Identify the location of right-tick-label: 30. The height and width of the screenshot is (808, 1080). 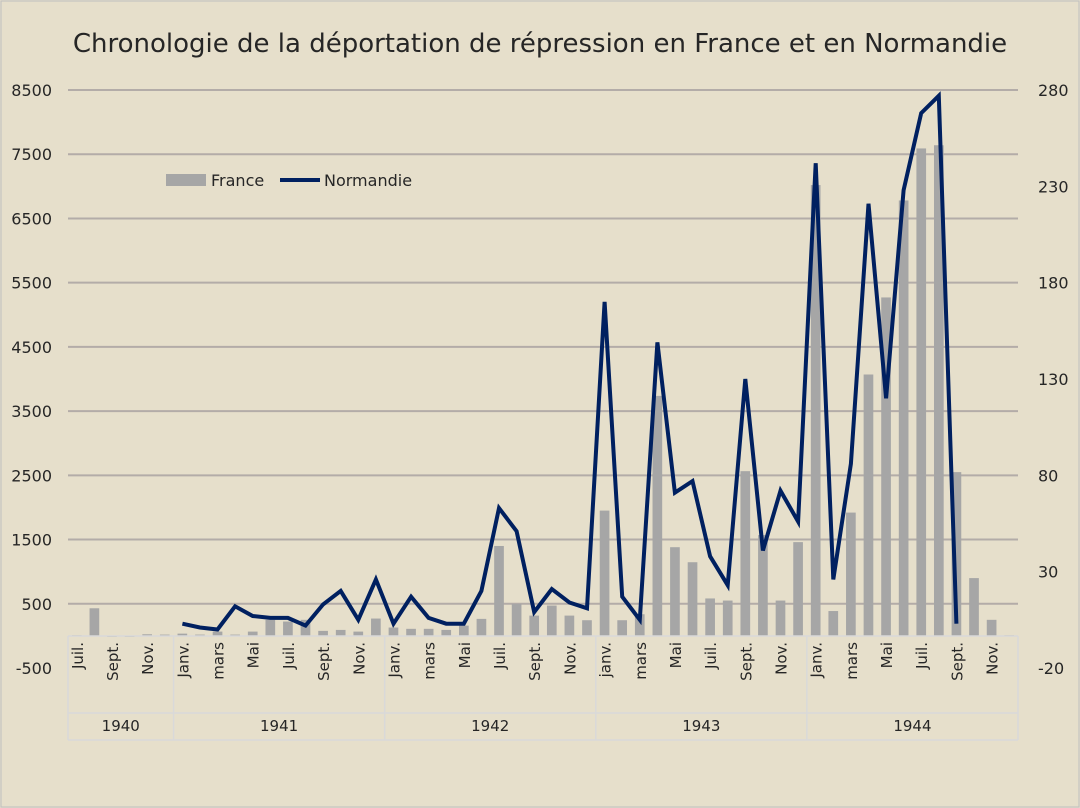
(1048, 572).